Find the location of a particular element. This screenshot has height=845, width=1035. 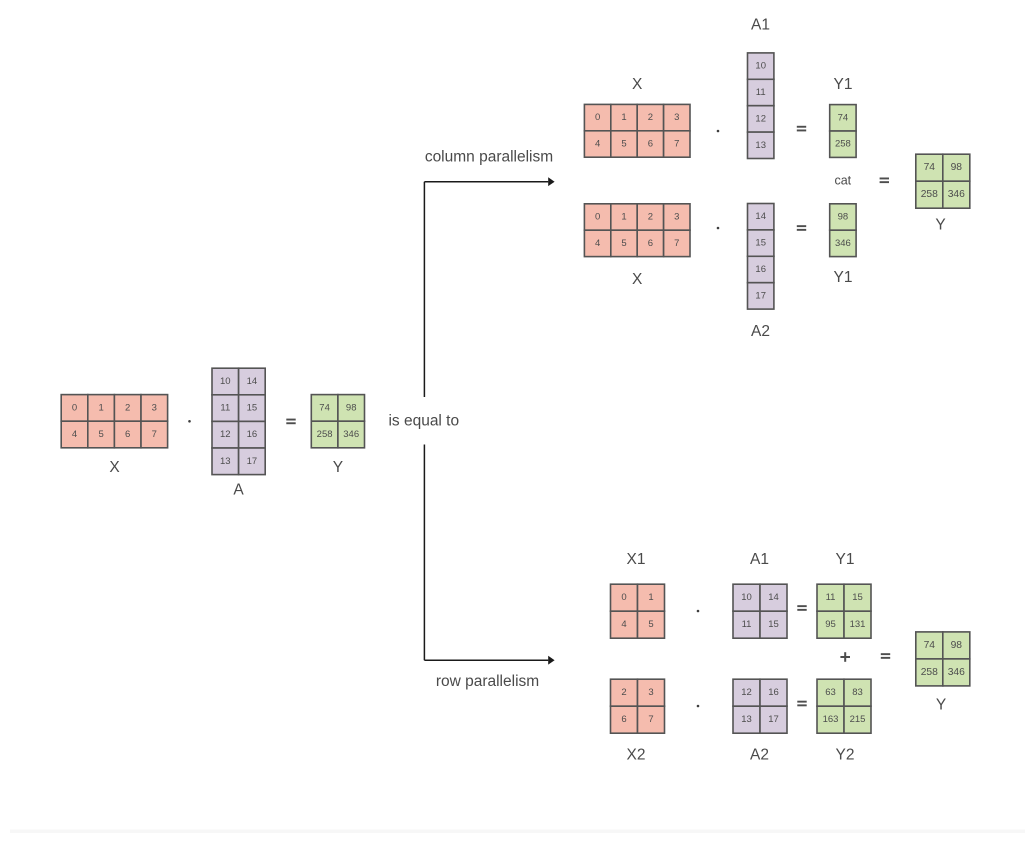

svg-text: 95 is located at coordinates (830, 624).